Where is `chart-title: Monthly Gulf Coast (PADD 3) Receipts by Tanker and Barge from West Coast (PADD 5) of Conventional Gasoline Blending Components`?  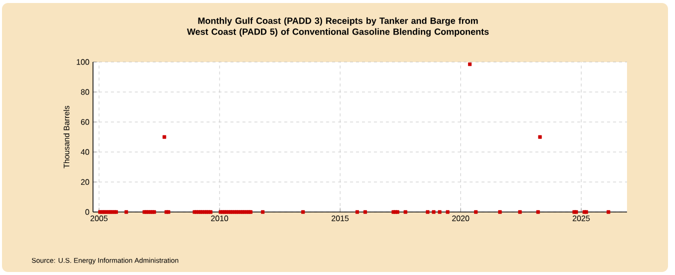 chart-title: Monthly Gulf Coast (PADD 3) Receipts by Tanker and Barge from West Coast (PADD 5) of Conventional Gasoline Blending Components is located at coordinates (337, 27).